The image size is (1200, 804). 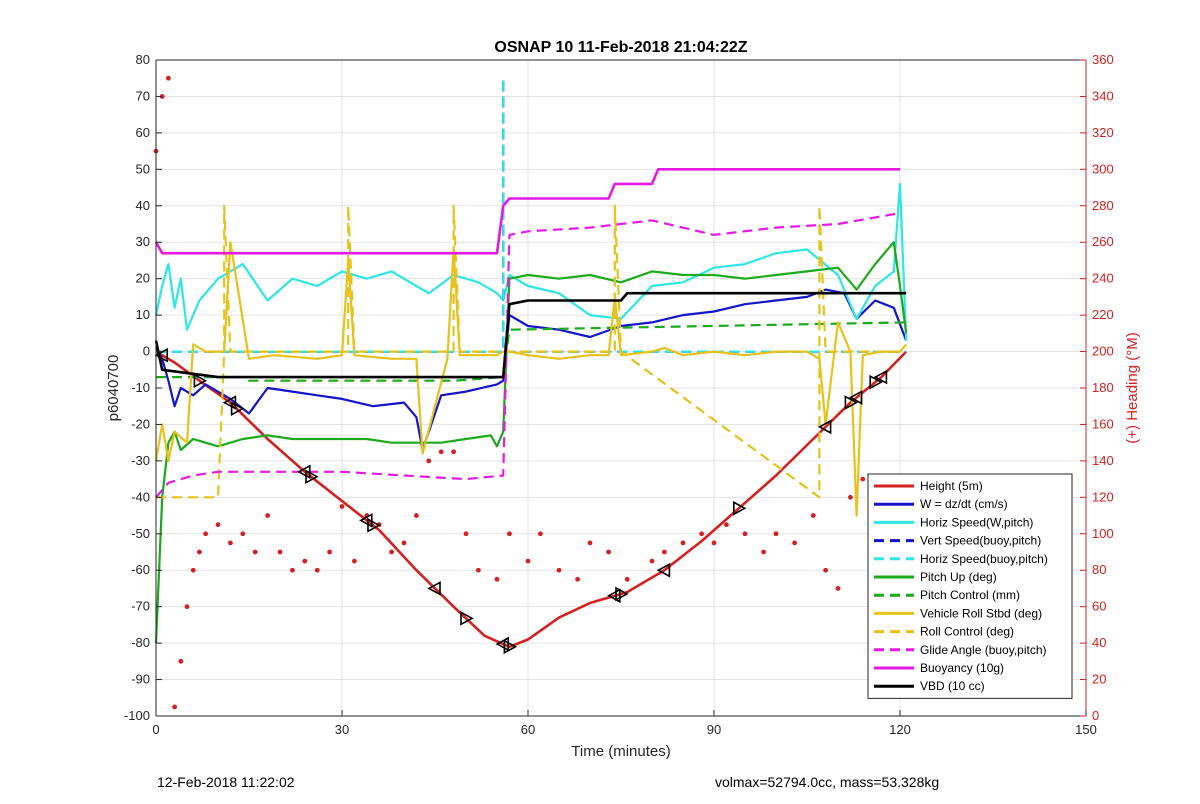 I want to click on y-tick-label: -50, so click(x=140, y=533).